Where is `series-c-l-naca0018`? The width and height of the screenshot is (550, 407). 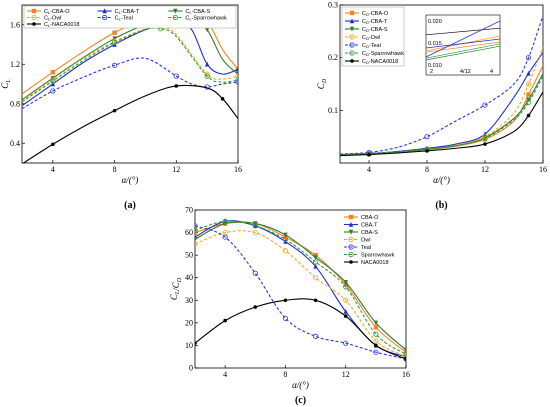 series-c-l-naca0018 is located at coordinates (130, 123).